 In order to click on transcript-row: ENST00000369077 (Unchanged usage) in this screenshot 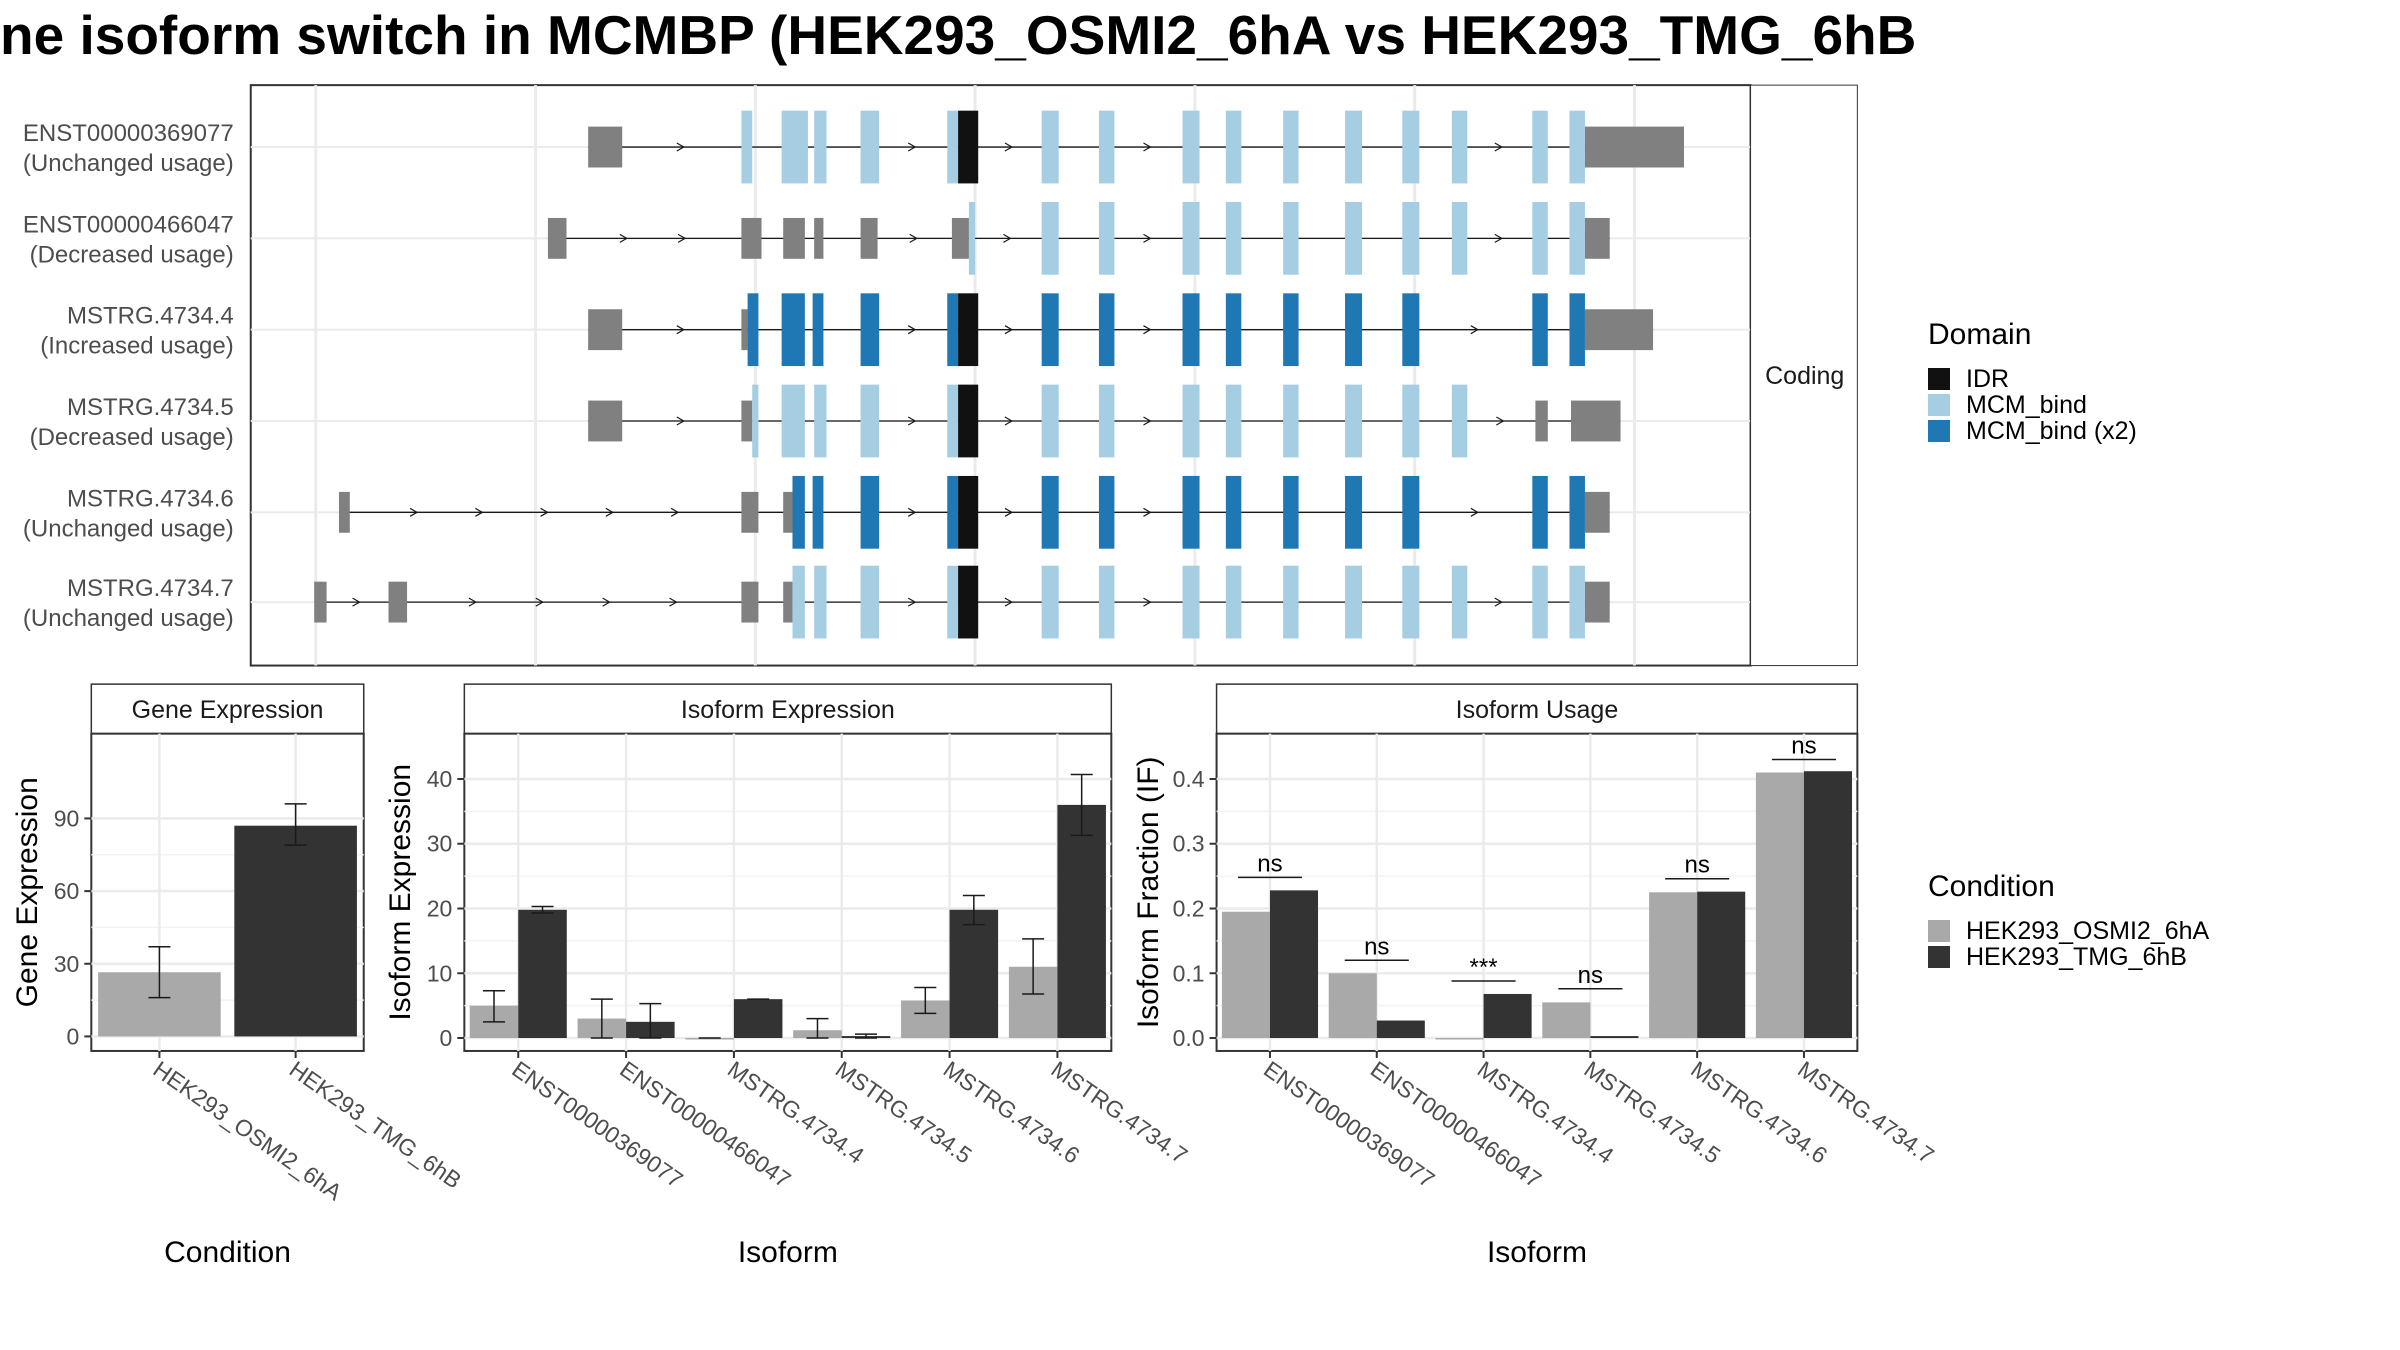, I will do `click(854, 147)`.